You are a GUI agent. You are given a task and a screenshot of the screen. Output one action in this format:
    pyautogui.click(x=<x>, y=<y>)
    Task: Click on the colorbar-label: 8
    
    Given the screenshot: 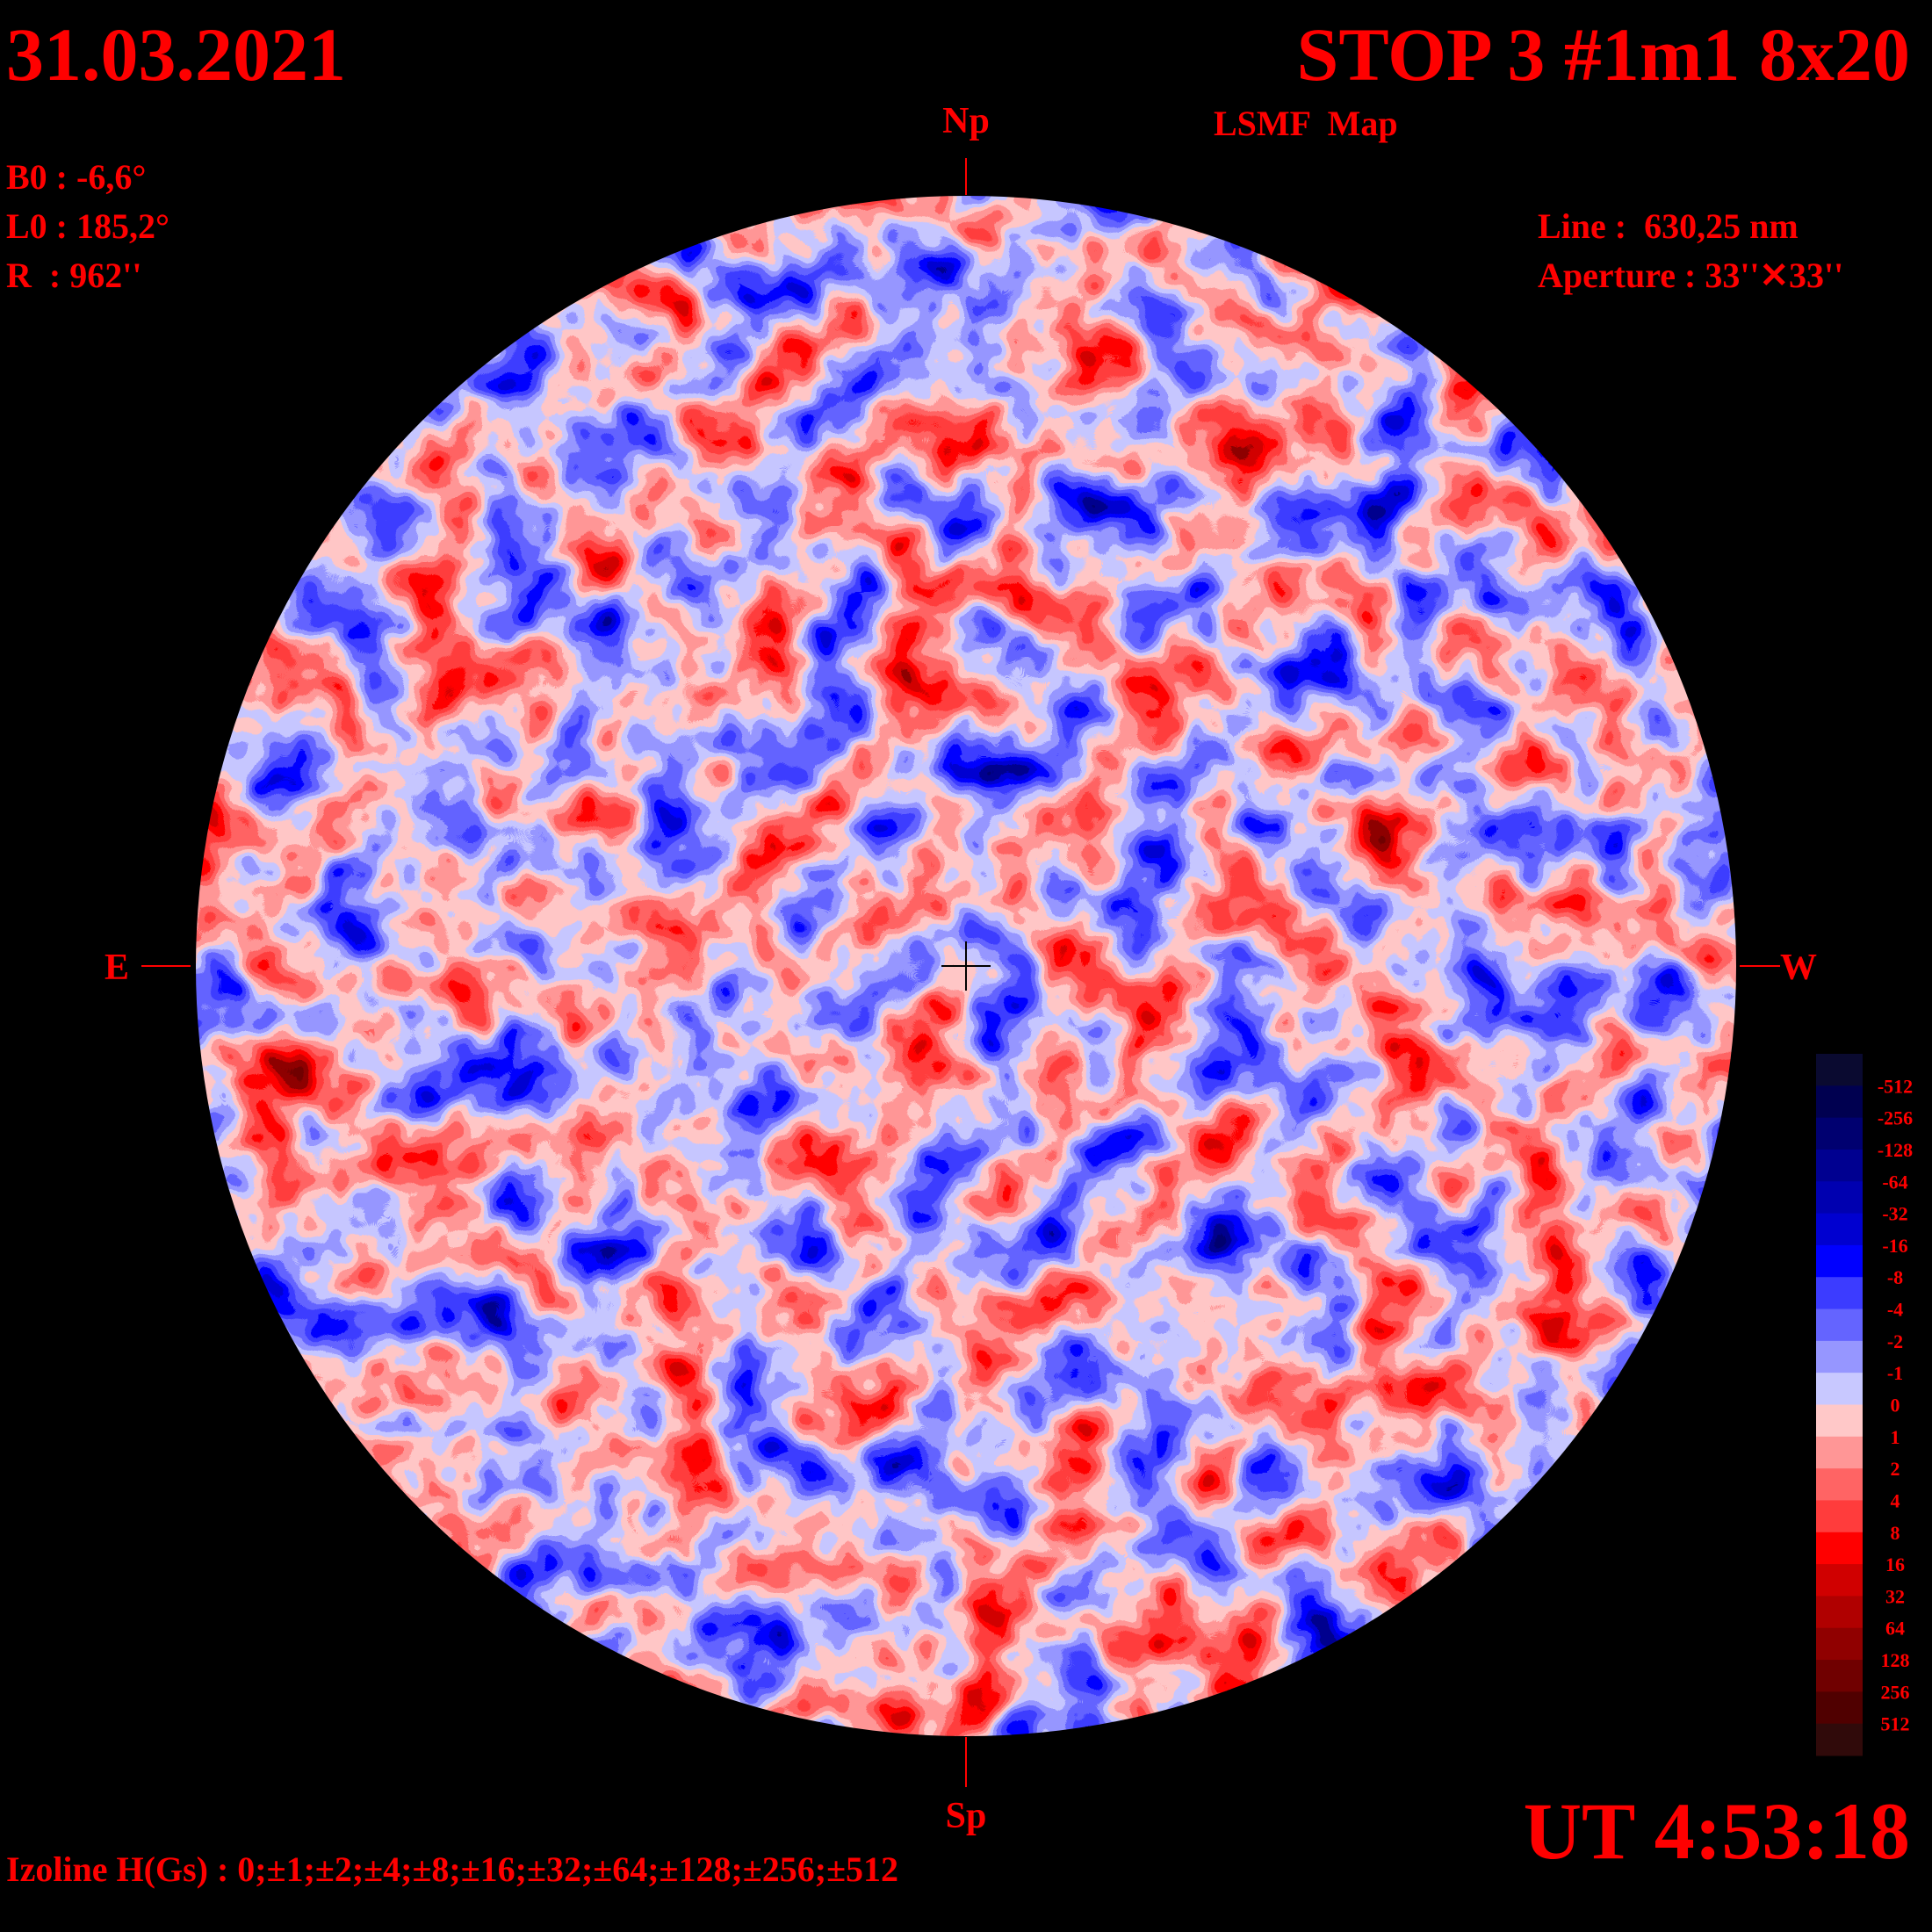 What is the action you would take?
    pyautogui.click(x=1896, y=1533)
    